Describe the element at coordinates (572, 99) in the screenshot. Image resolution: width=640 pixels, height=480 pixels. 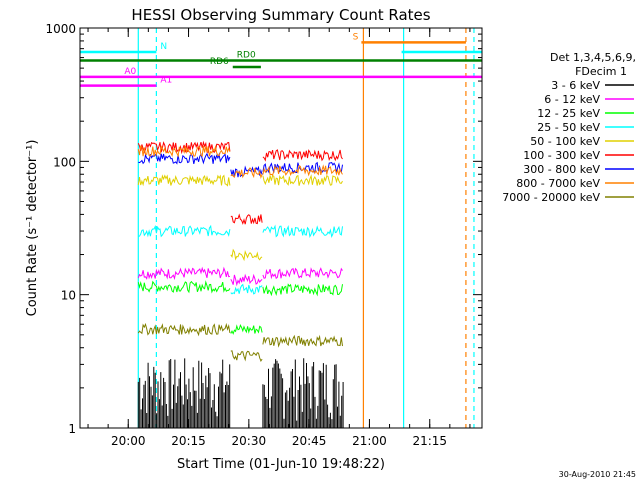
I see `legend-label-6-12-kev: 6 - 12 keV` at that location.